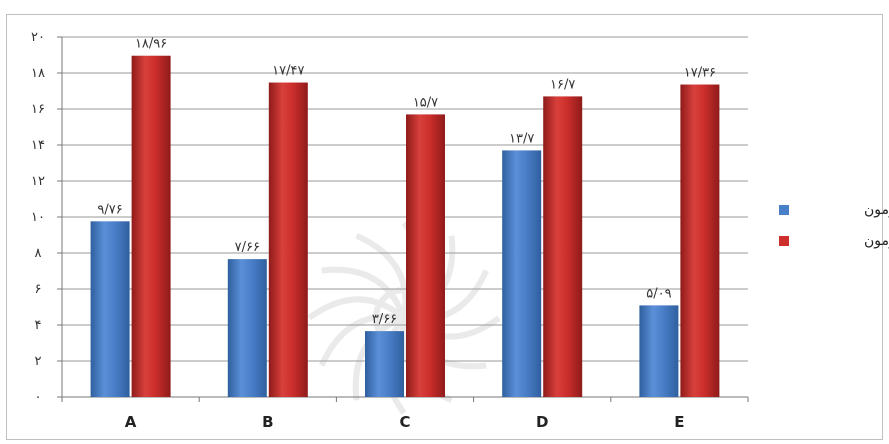  Describe the element at coordinates (267, 422) in the screenshot. I see `x-category-label: B` at that location.